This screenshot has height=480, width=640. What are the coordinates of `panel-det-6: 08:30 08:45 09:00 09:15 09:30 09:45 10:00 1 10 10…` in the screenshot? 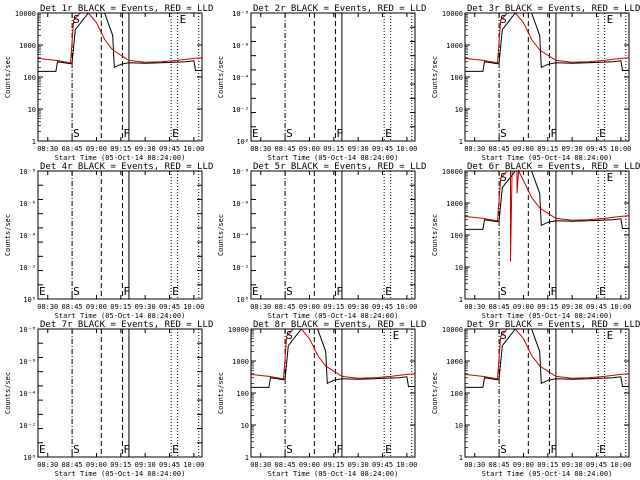 It's located at (535, 241).